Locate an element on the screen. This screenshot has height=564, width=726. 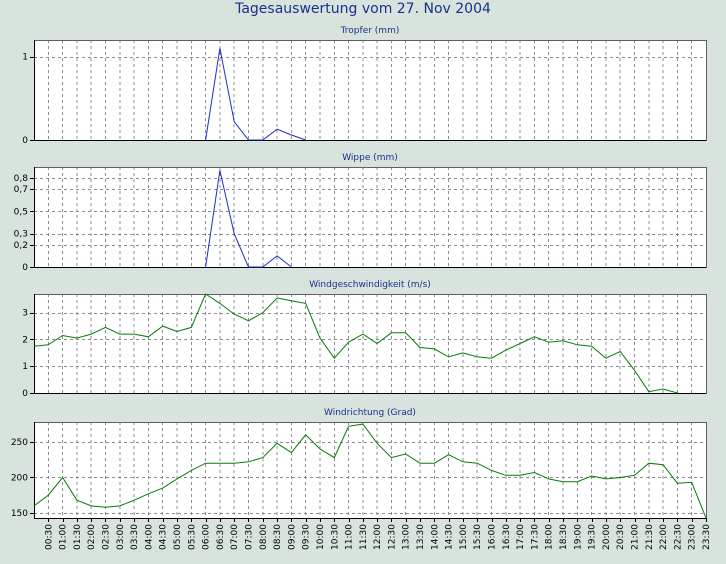
chart-1-y-tick-label: 0 is located at coordinates (25, 141).